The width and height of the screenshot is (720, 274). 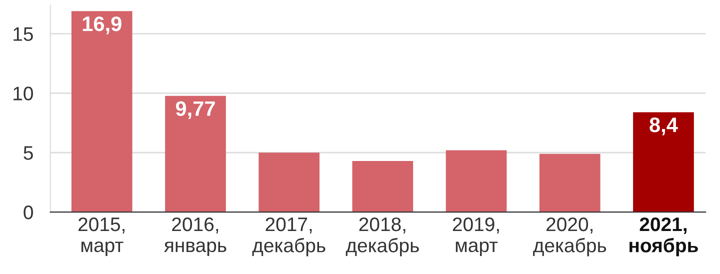 What do you see at coordinates (195, 236) in the screenshot?
I see `x-tick-label: 2016, январь` at bounding box center [195, 236].